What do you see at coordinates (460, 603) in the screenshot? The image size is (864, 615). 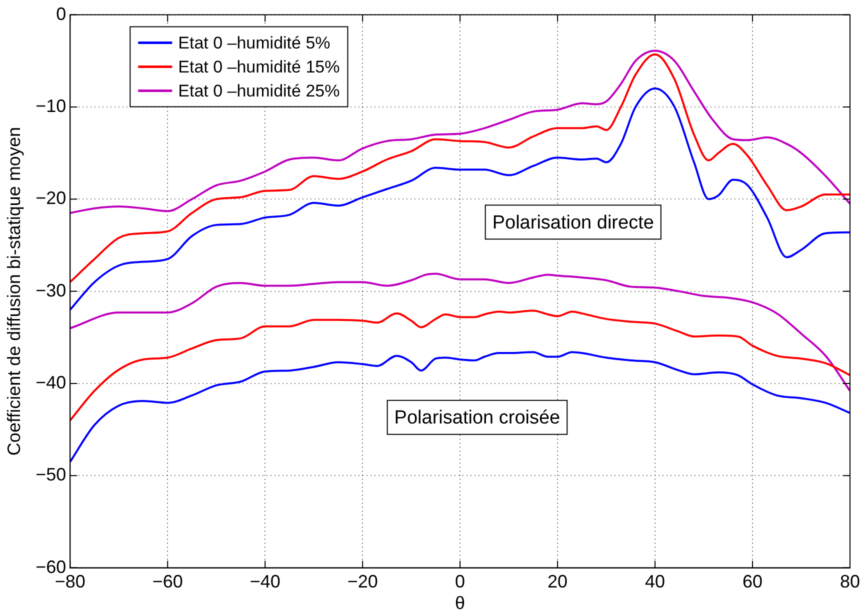 I see `x-axis-title: θ` at bounding box center [460, 603].